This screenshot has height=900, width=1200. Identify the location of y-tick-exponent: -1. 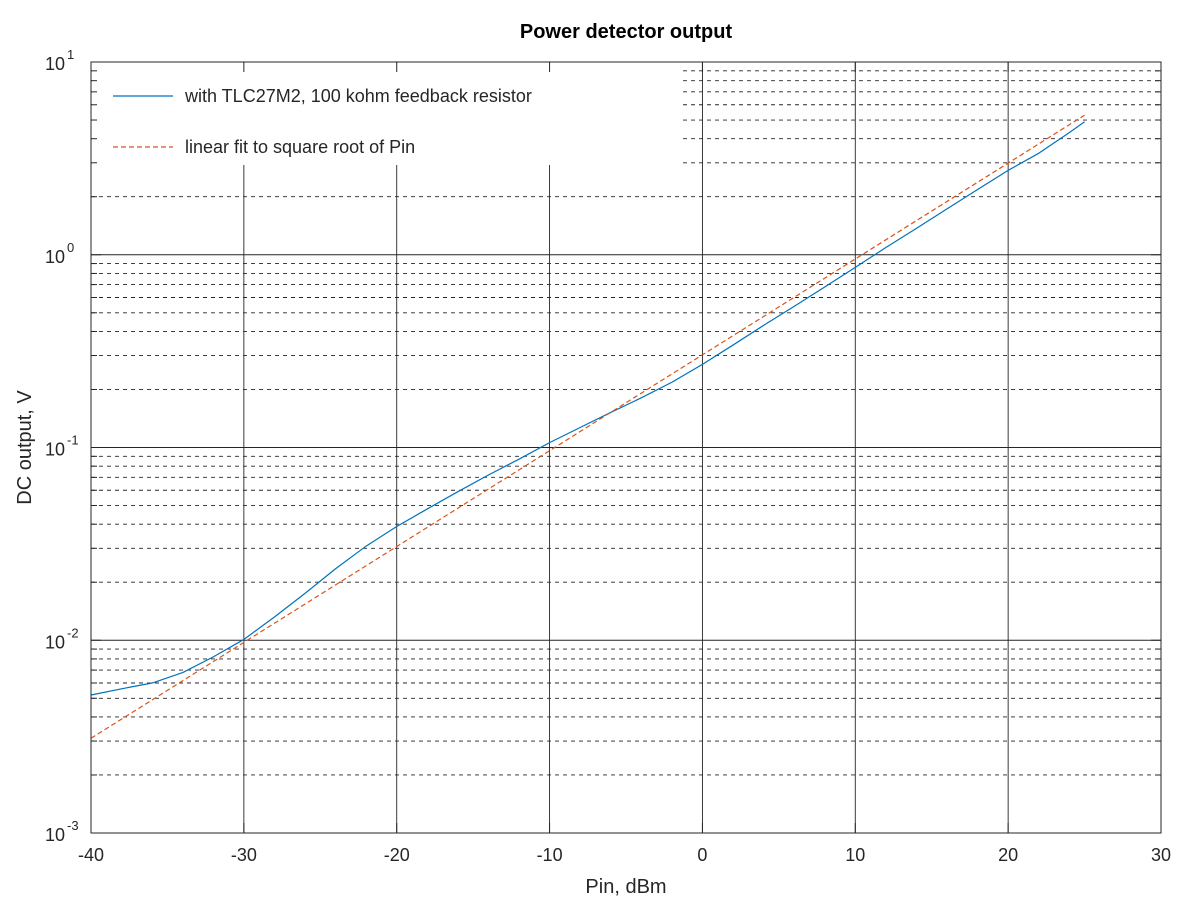
(73, 440).